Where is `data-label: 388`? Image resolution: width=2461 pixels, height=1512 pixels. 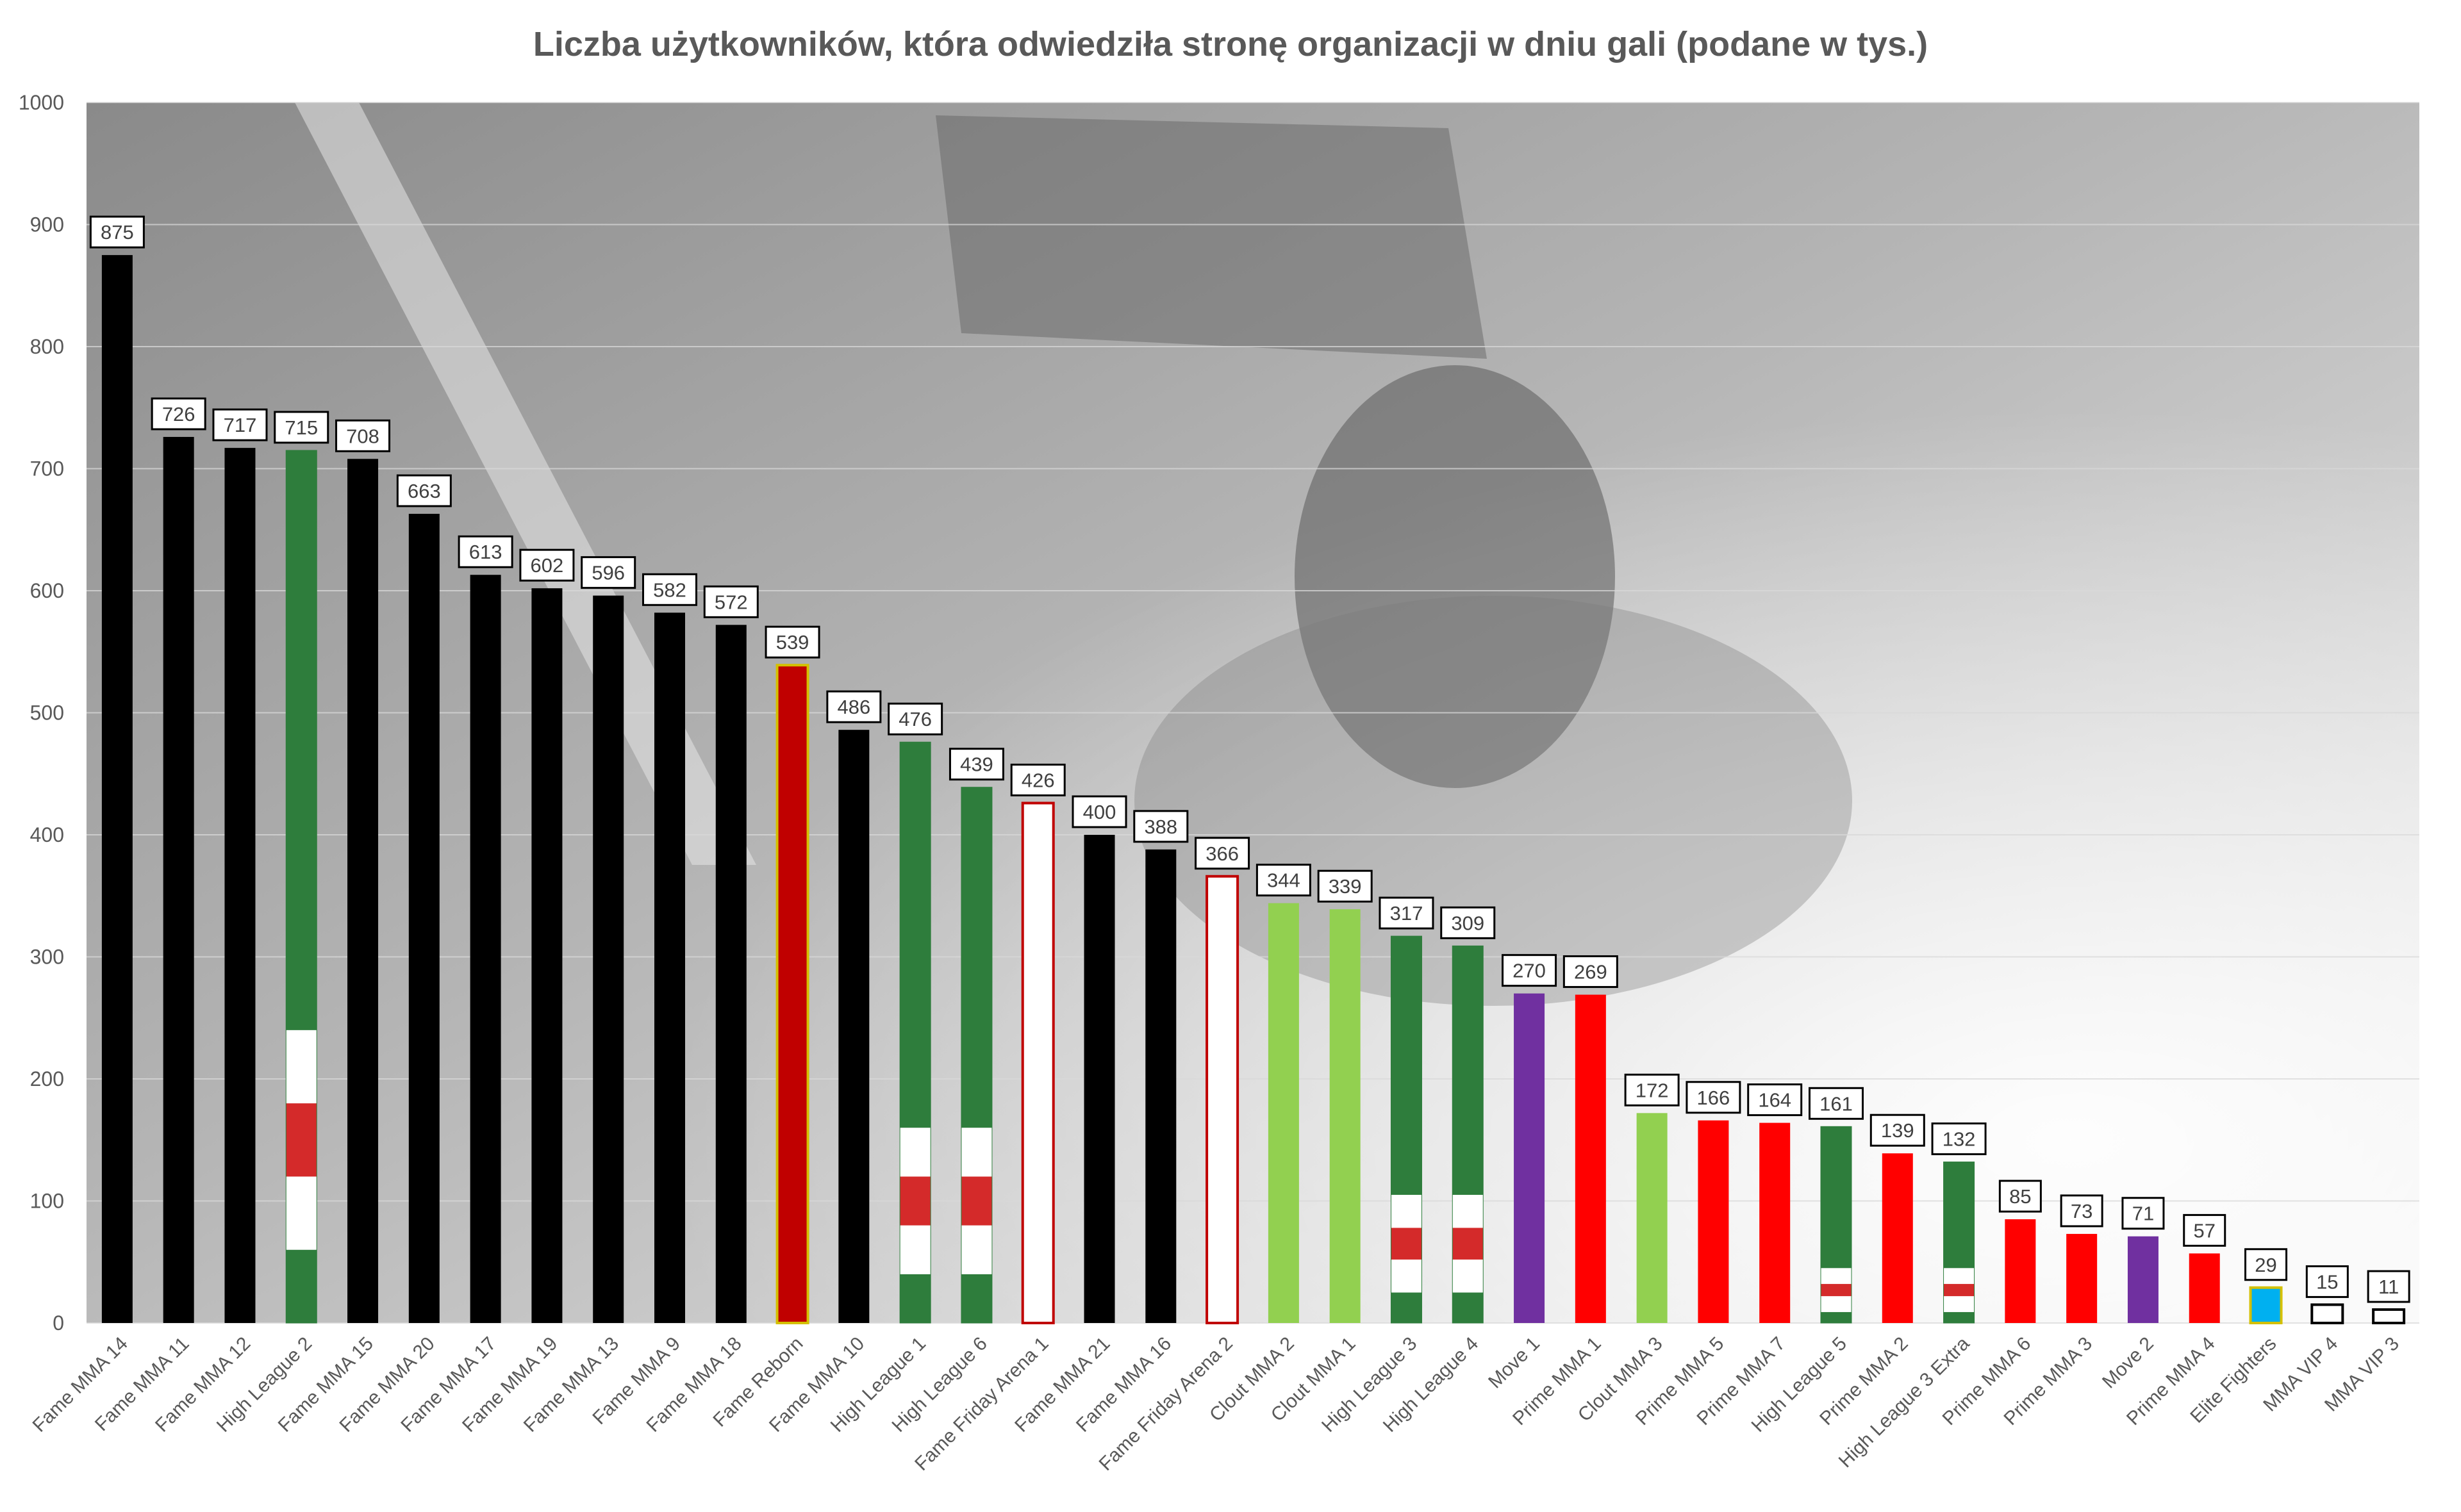 data-label: 388 is located at coordinates (1160, 827).